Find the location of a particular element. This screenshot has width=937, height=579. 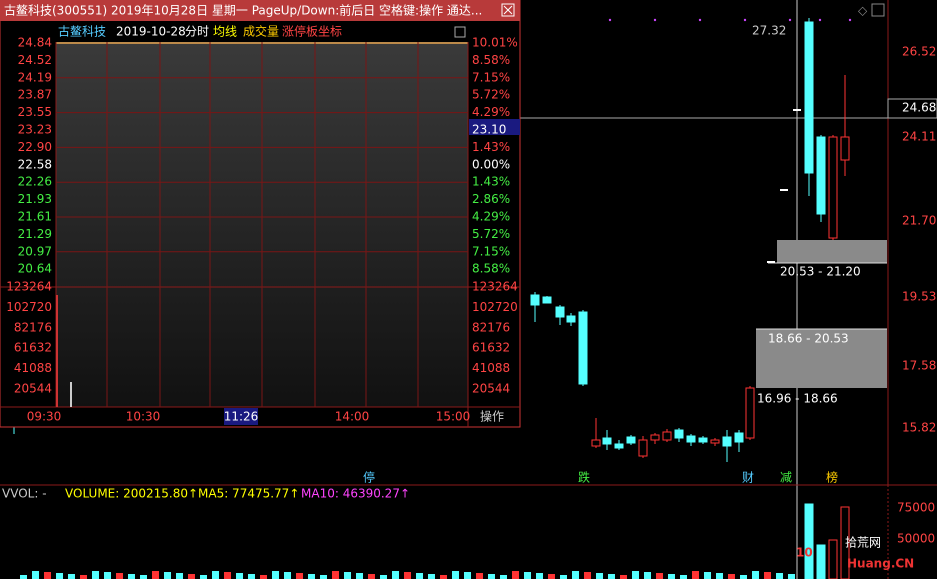

zone-box is located at coordinates (832, 251).